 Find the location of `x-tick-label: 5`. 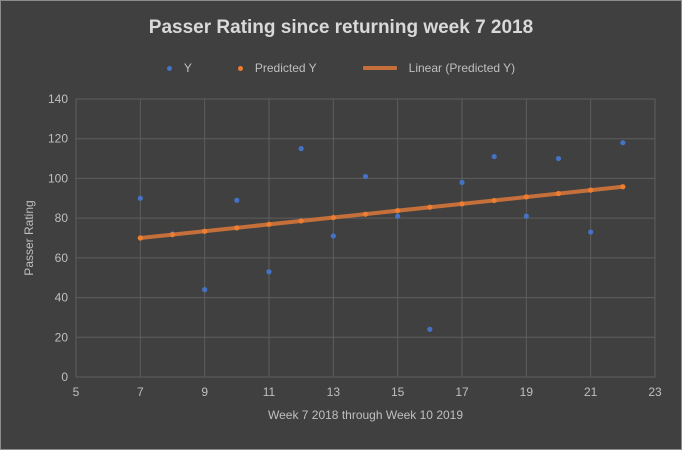

x-tick-label: 5 is located at coordinates (76, 392).